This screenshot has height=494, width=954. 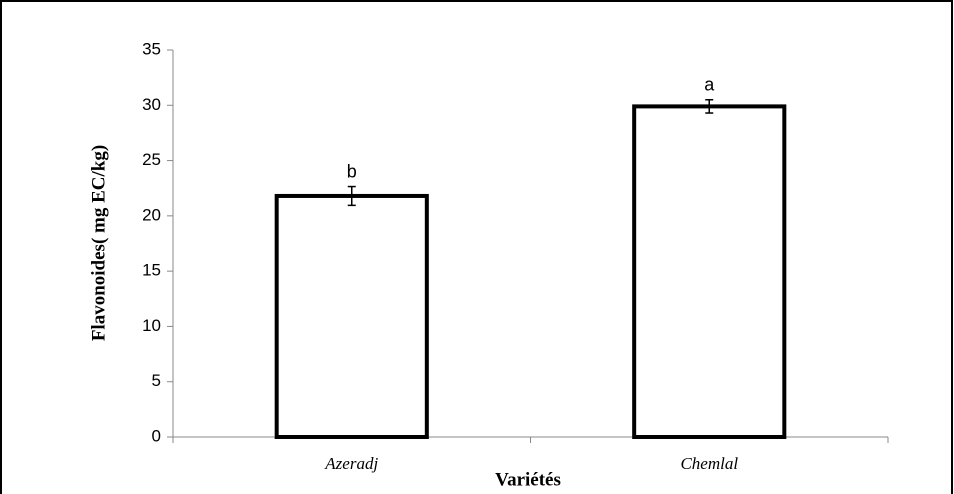 What do you see at coordinates (709, 85) in the screenshot?
I see `annotation: a` at bounding box center [709, 85].